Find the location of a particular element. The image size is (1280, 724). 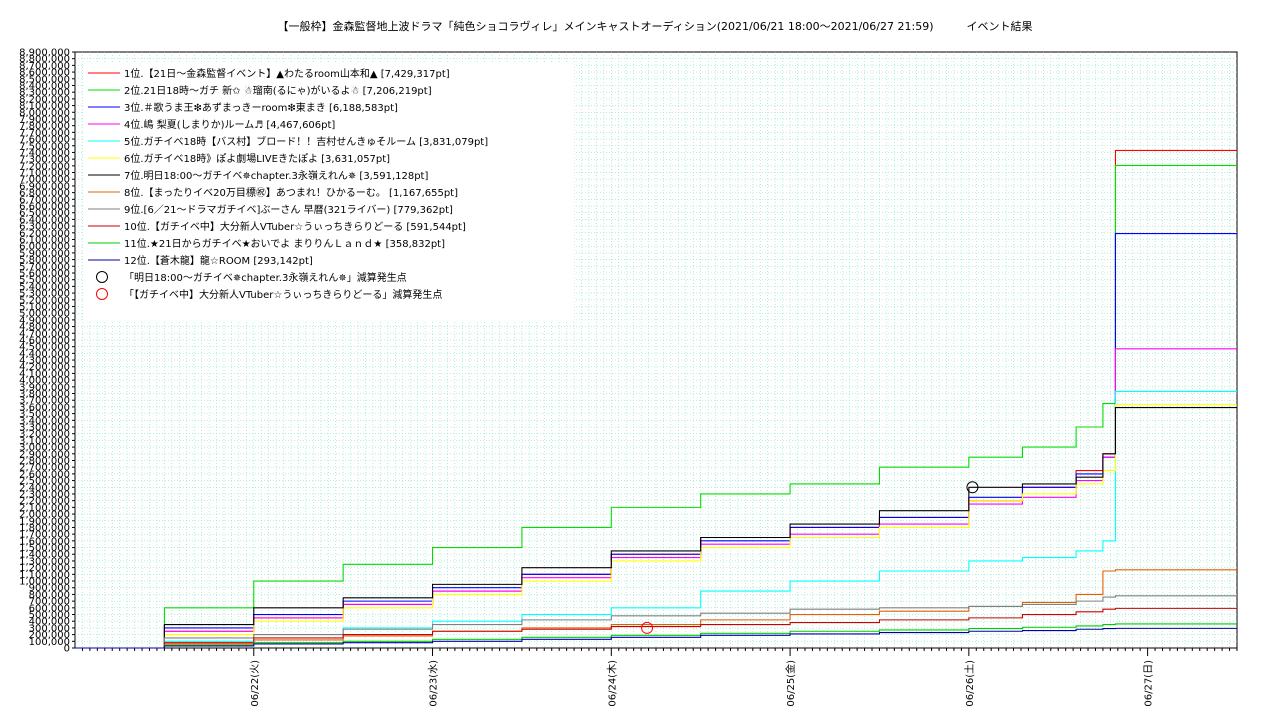

y-tick-label: 7,700,000 is located at coordinates (44, 133).